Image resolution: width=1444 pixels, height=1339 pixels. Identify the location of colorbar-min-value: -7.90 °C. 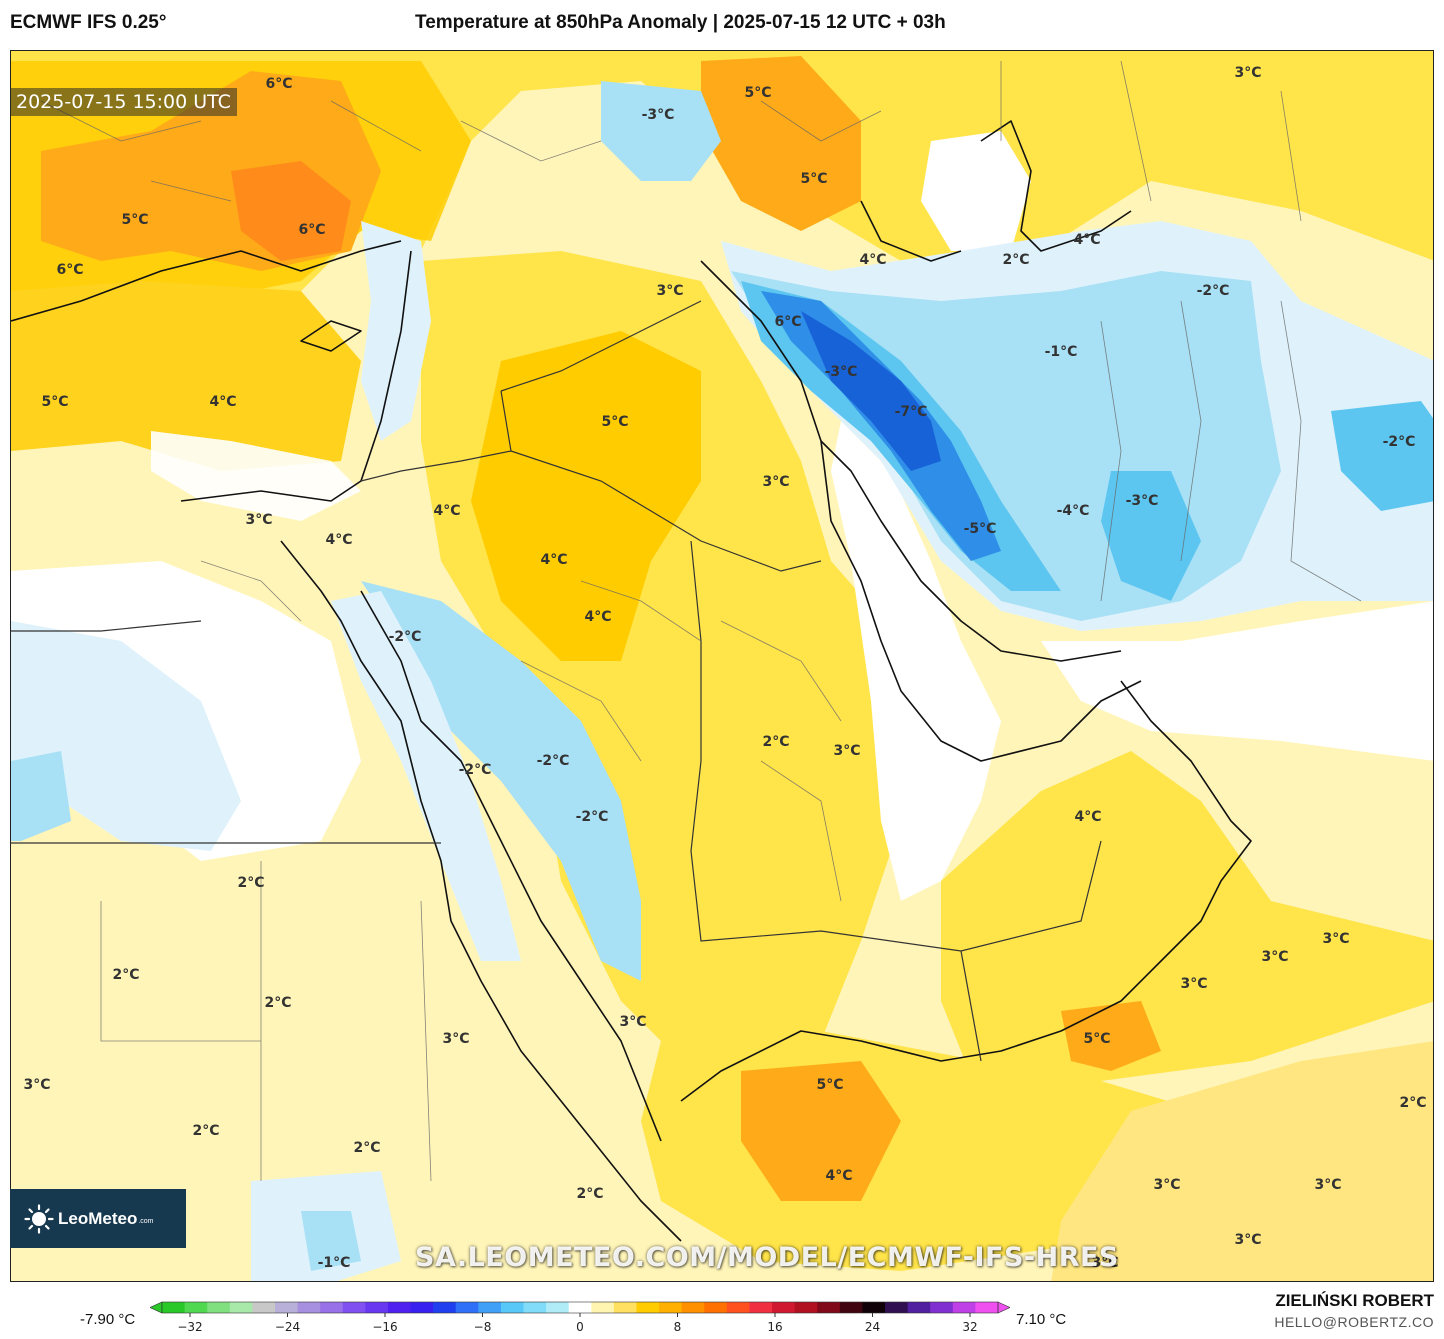
(108, 1319).